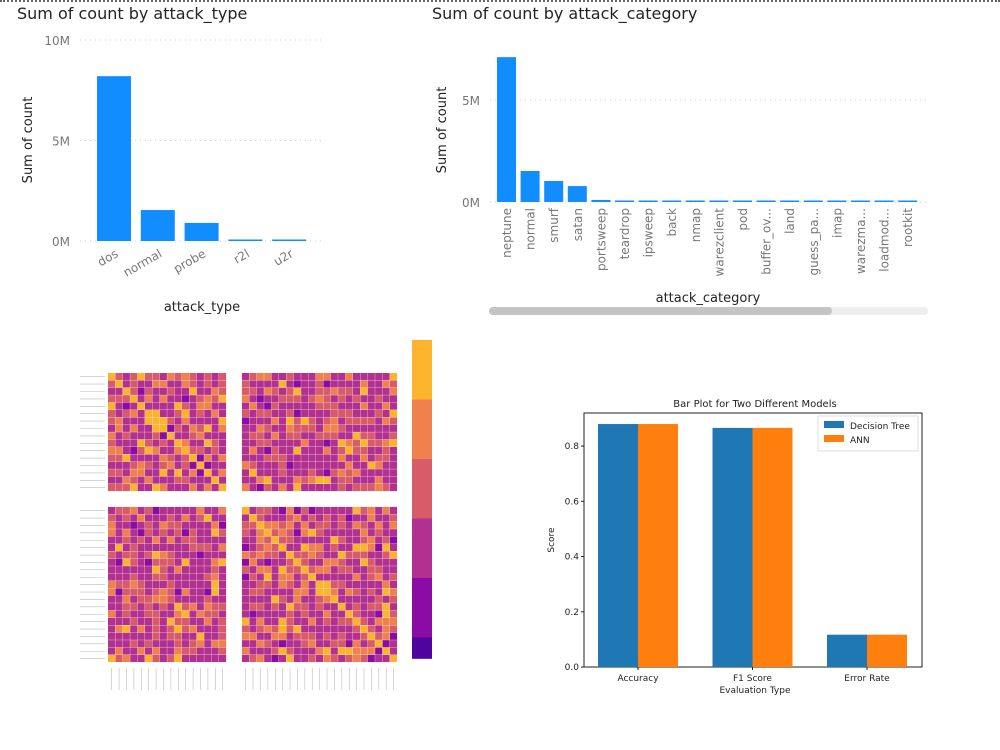 This screenshot has height=750, width=1000. Describe the element at coordinates (183, 157) in the screenshot. I see `attack-type-chart: 0M 5M 10M dos normal probe r2l u2r` at that location.